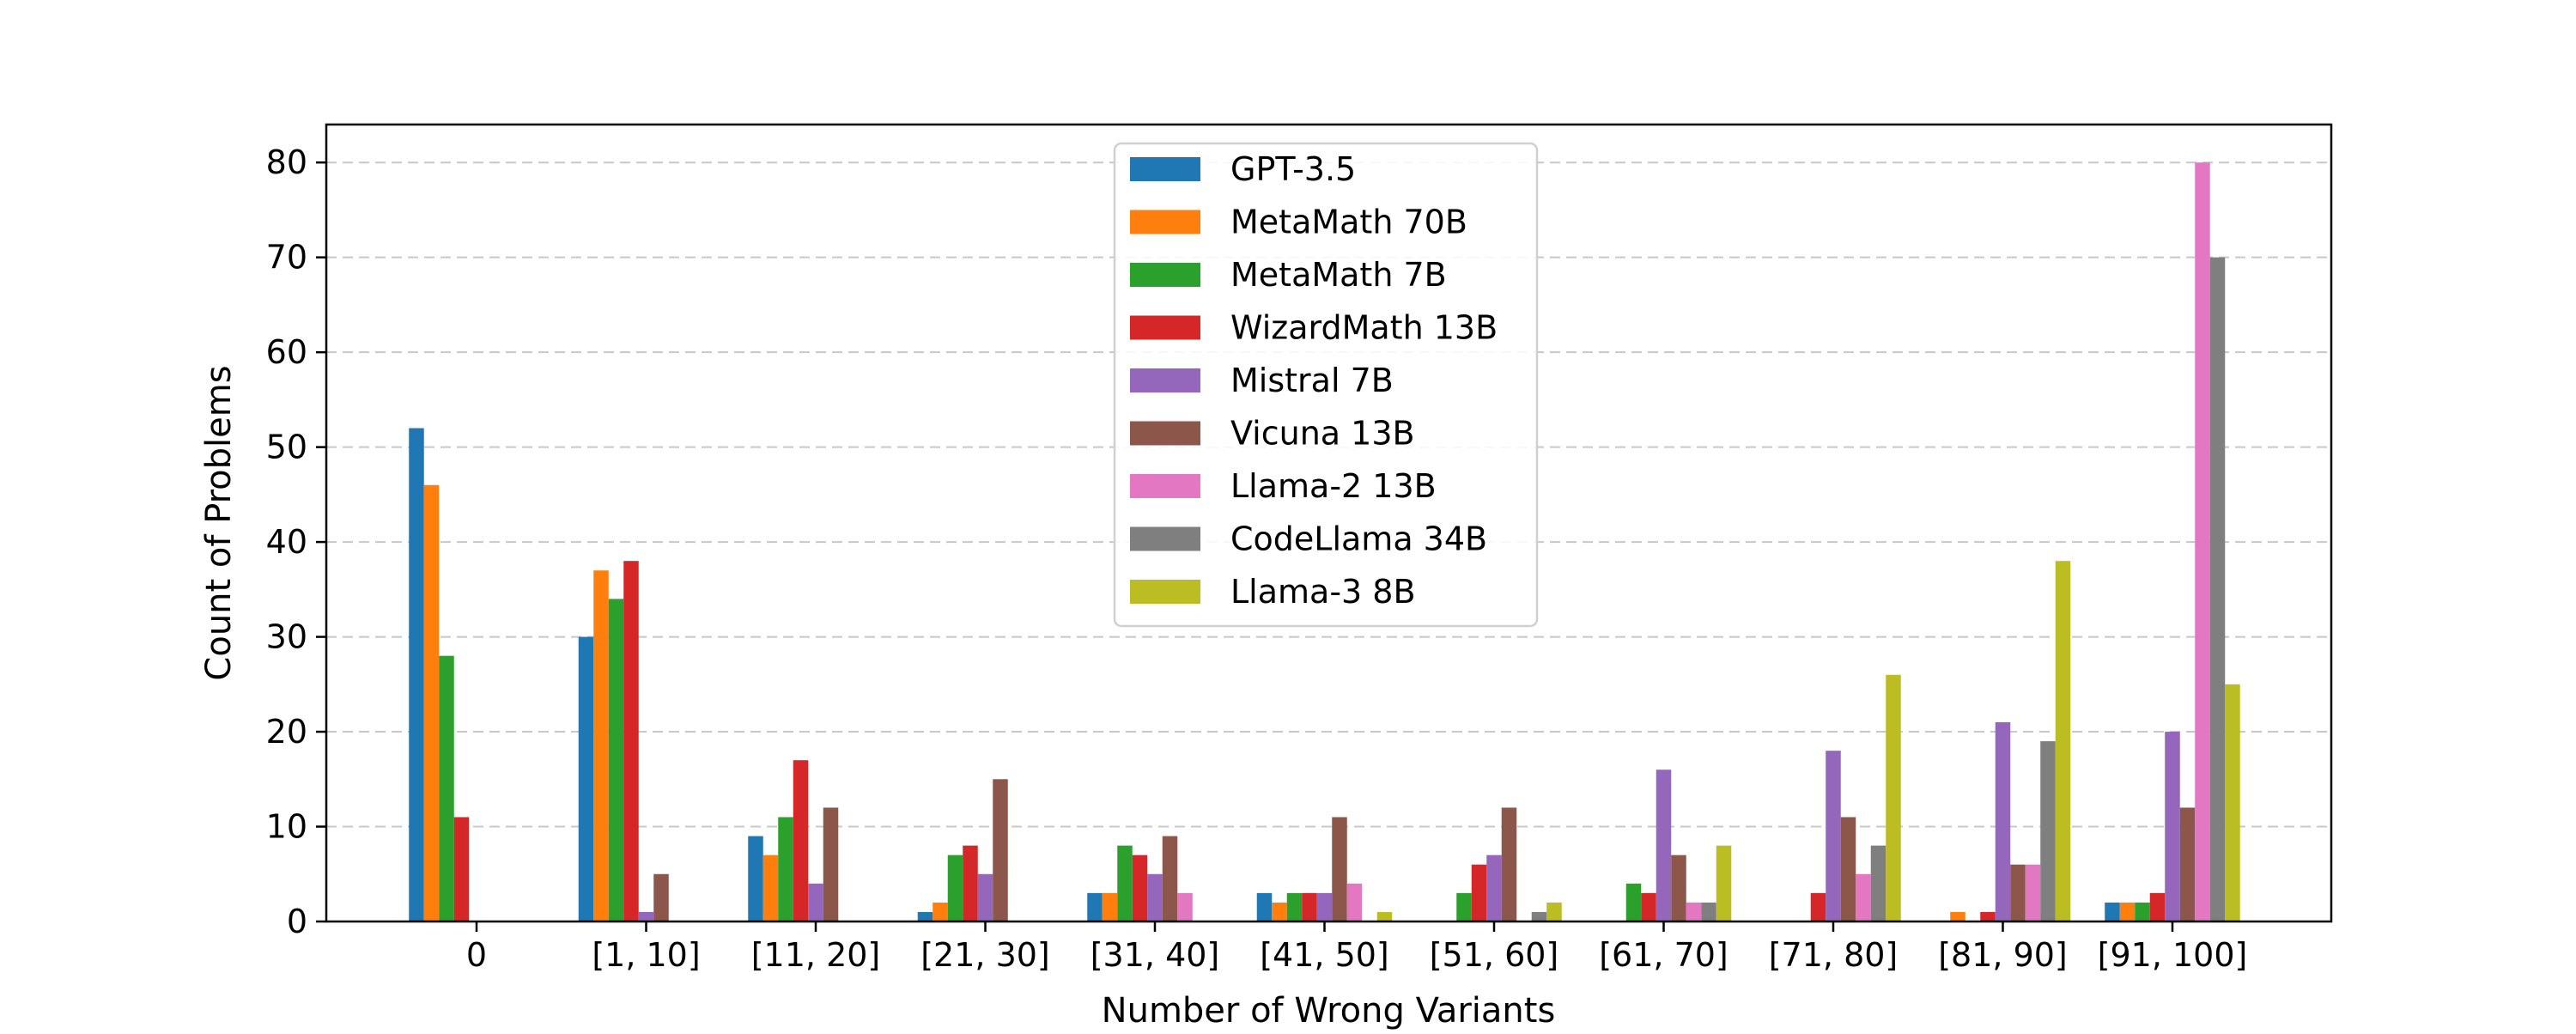 The image size is (2576, 1034). Describe the element at coordinates (286, 542) in the screenshot. I see `y-tick-label: 40` at that location.